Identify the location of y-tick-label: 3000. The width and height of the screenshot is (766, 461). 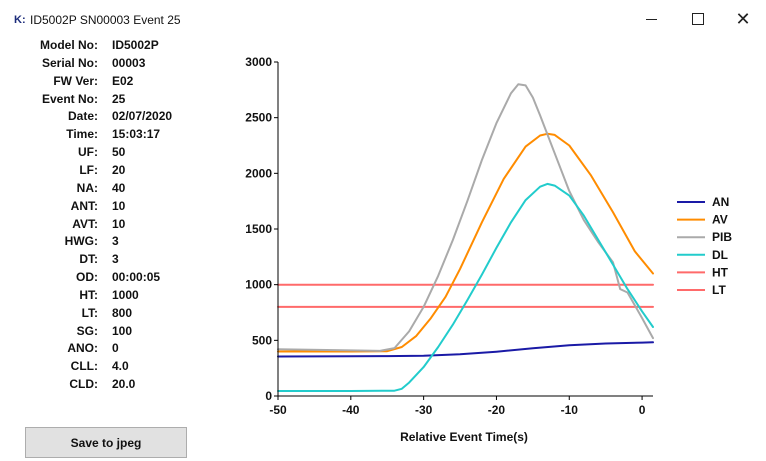
(258, 62).